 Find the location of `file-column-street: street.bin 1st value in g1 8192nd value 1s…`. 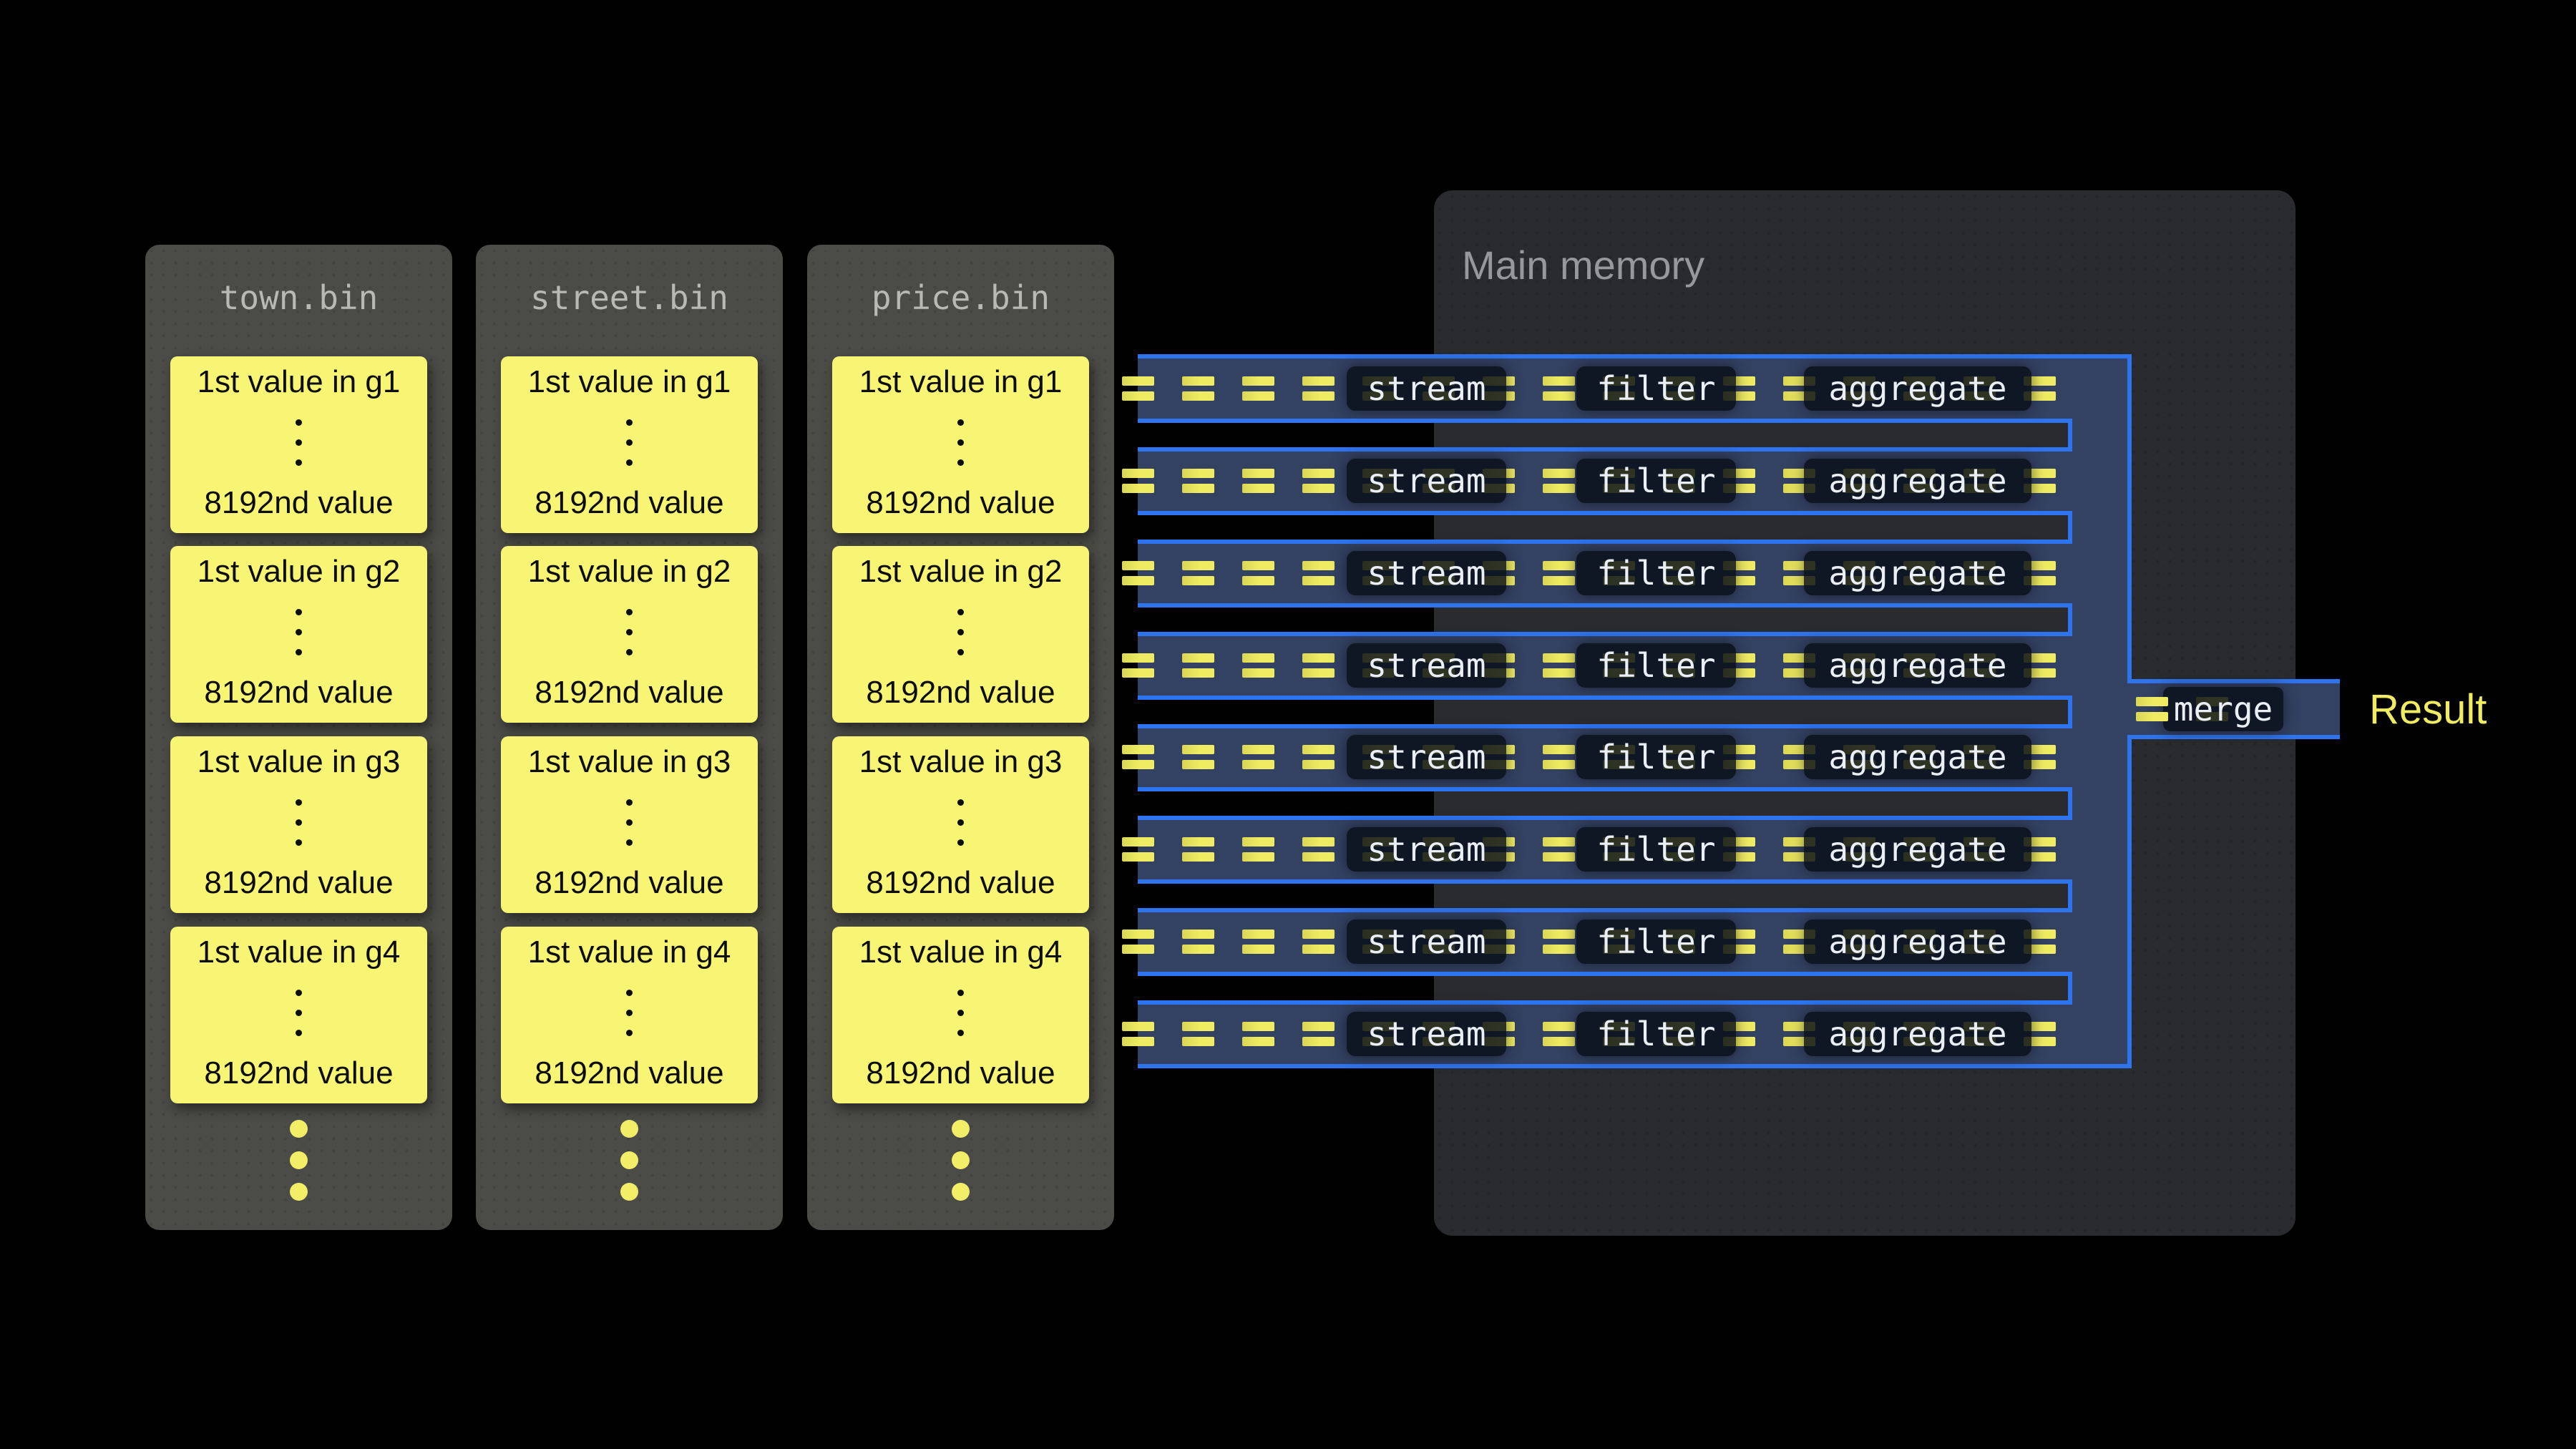

file-column-street: street.bin 1st value in g1 8192nd value 1s… is located at coordinates (629, 737).